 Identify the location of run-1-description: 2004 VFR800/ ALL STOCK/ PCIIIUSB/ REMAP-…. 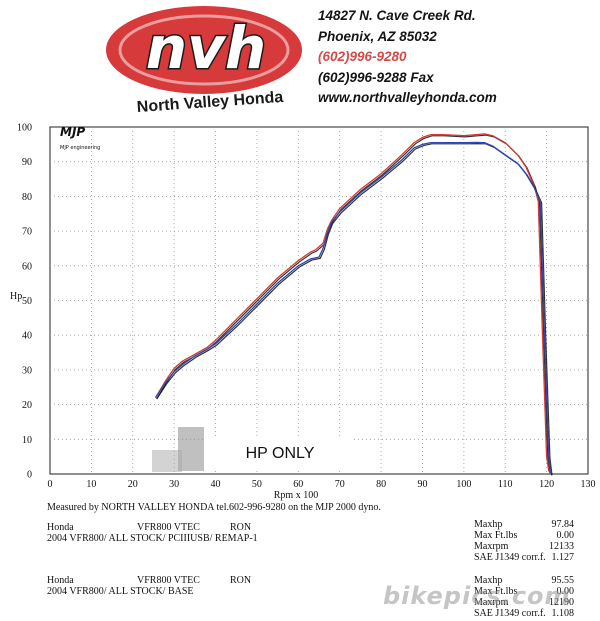
(152, 538).